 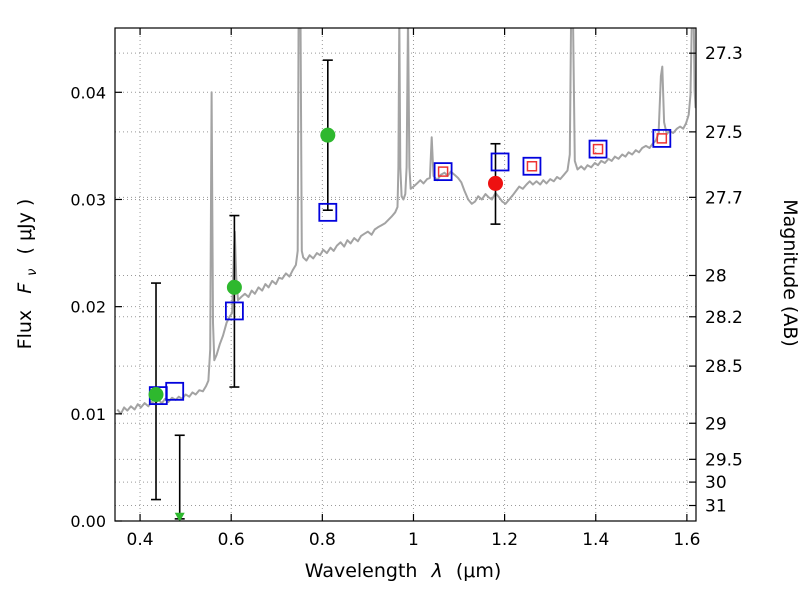 I want to click on x-axis-label-unit: (μm), so click(x=478, y=571).